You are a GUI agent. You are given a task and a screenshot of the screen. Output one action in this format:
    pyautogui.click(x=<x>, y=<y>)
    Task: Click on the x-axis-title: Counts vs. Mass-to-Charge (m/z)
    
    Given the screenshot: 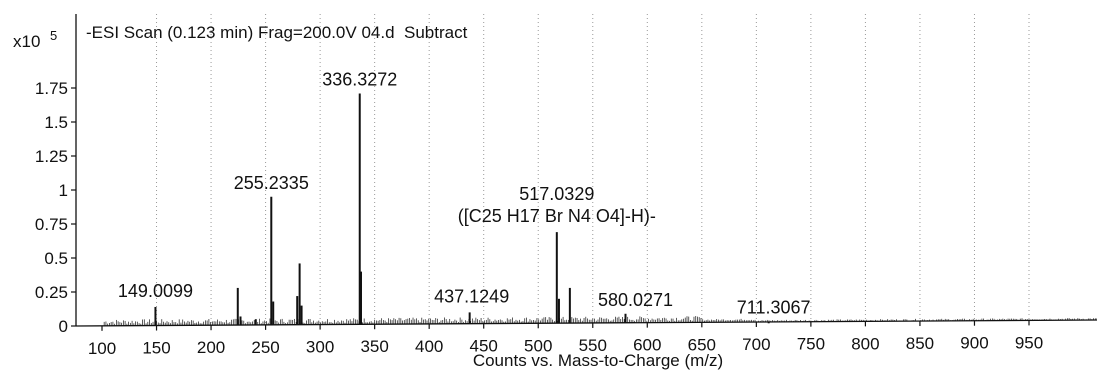 What is the action you would take?
    pyautogui.click(x=598, y=360)
    